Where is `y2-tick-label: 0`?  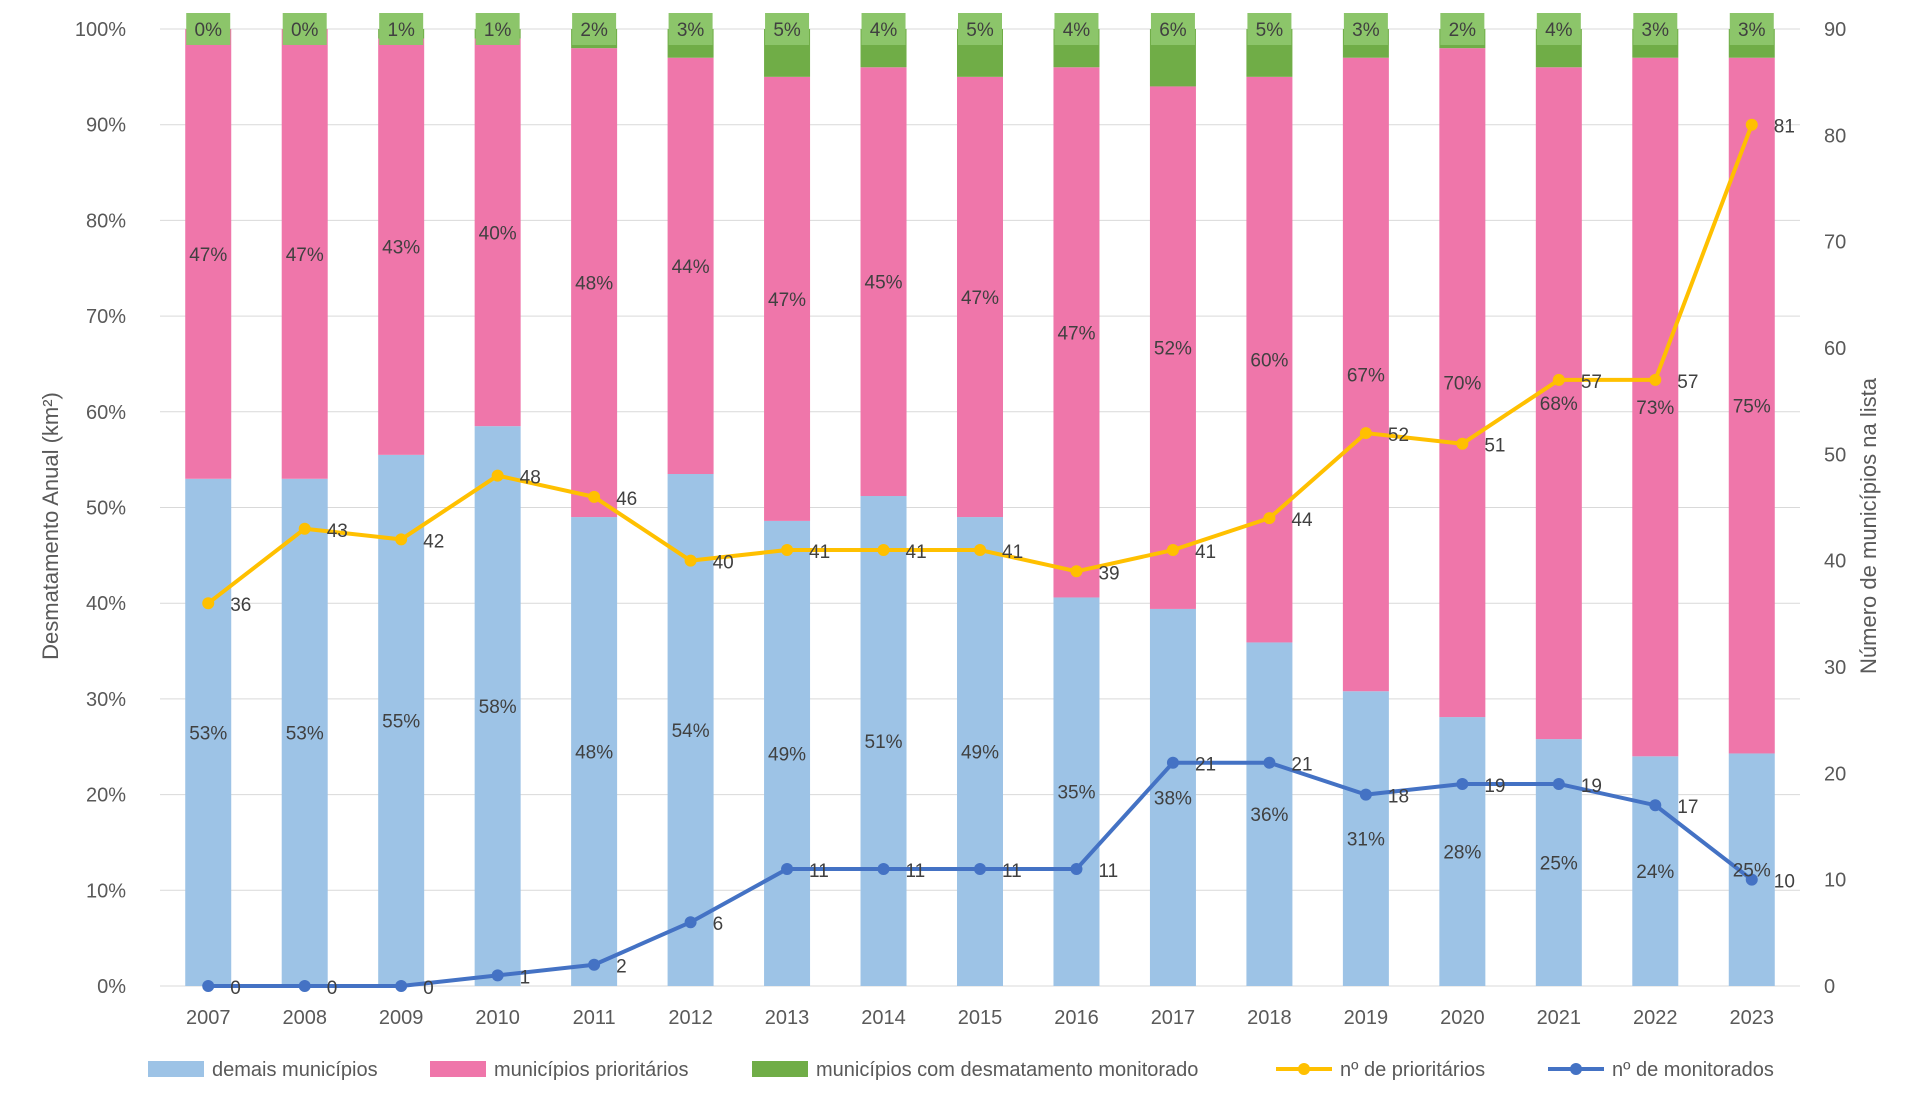
y2-tick-label: 0 is located at coordinates (1829, 987).